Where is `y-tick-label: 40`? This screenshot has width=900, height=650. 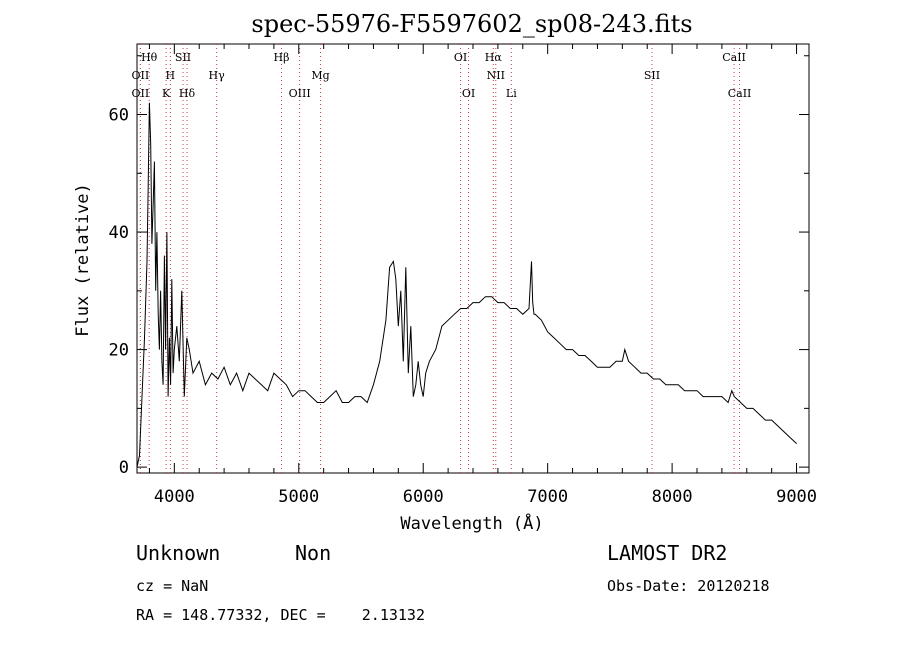
y-tick-label: 40 is located at coordinates (119, 233).